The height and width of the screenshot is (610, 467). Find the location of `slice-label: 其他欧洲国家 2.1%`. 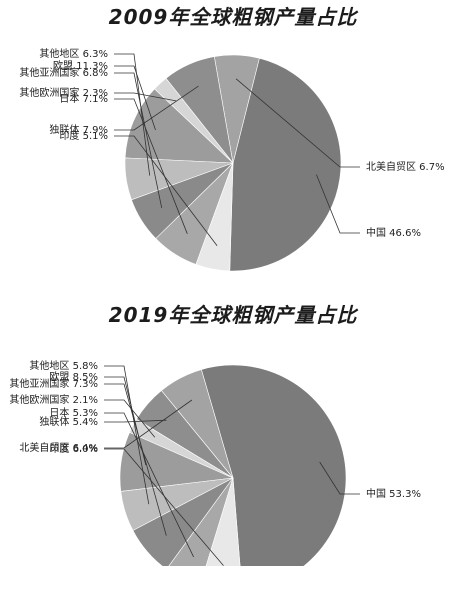

slice-label: 其他欧洲国家 2.1% is located at coordinates (53, 399).